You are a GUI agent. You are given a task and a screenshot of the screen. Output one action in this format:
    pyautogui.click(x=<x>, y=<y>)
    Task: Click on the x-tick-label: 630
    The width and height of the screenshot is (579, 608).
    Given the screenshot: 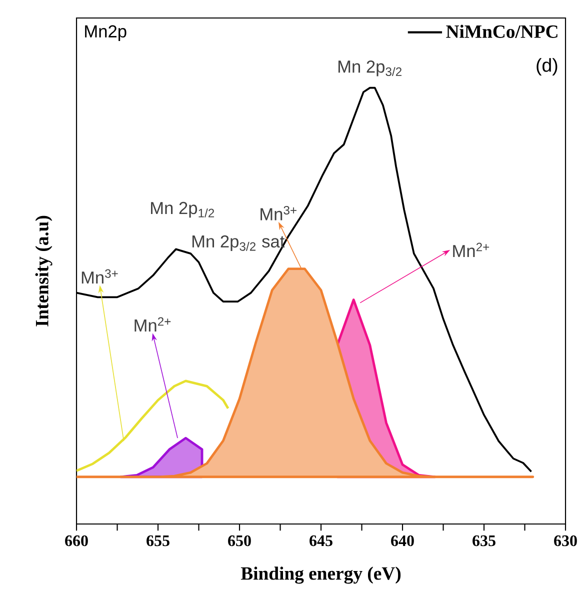 What is the action you would take?
    pyautogui.click(x=566, y=540)
    